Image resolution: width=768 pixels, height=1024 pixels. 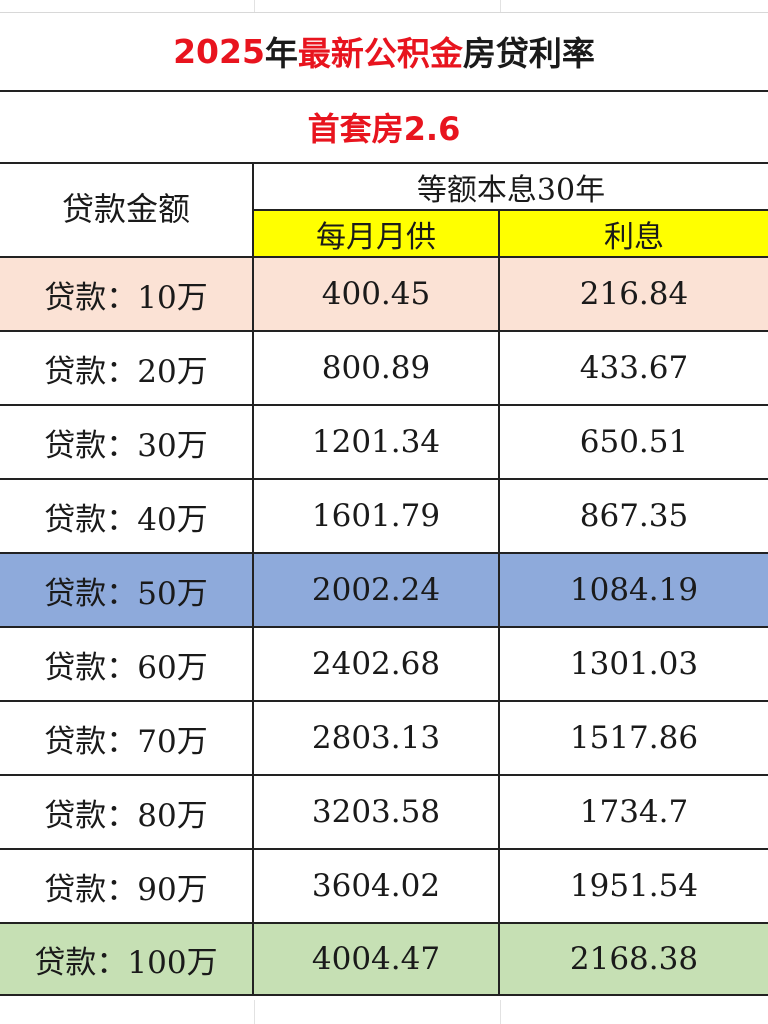 What do you see at coordinates (377, 738) in the screenshot?
I see `monthly-payment-cell: 2803.13` at bounding box center [377, 738].